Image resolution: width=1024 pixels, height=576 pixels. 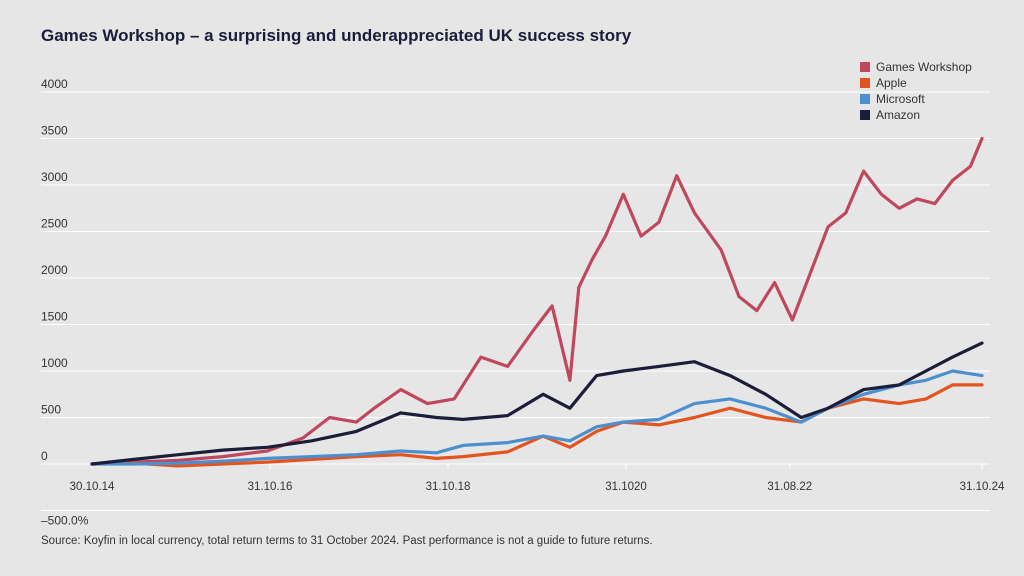 I want to click on y-tick-label: 2000, so click(x=54, y=270).